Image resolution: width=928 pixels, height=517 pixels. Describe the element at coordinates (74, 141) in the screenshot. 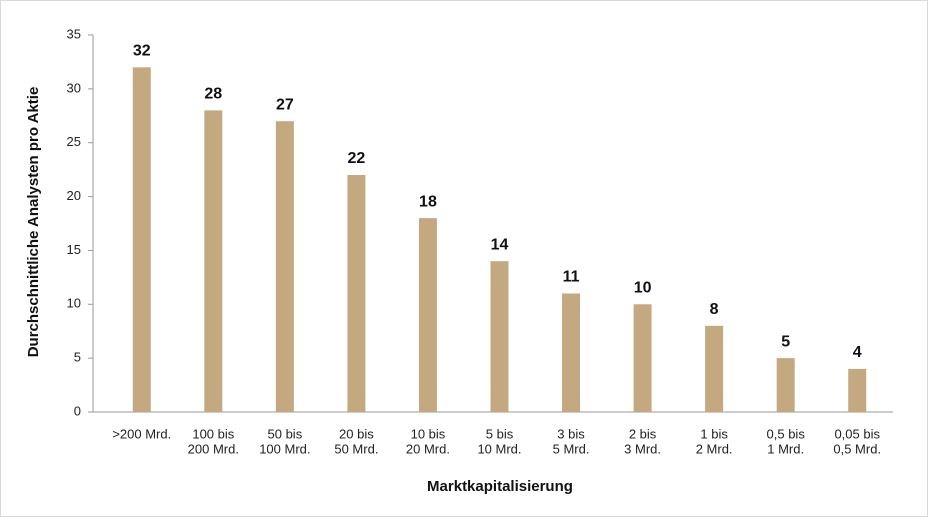

I see `y-tick-label: 25` at that location.